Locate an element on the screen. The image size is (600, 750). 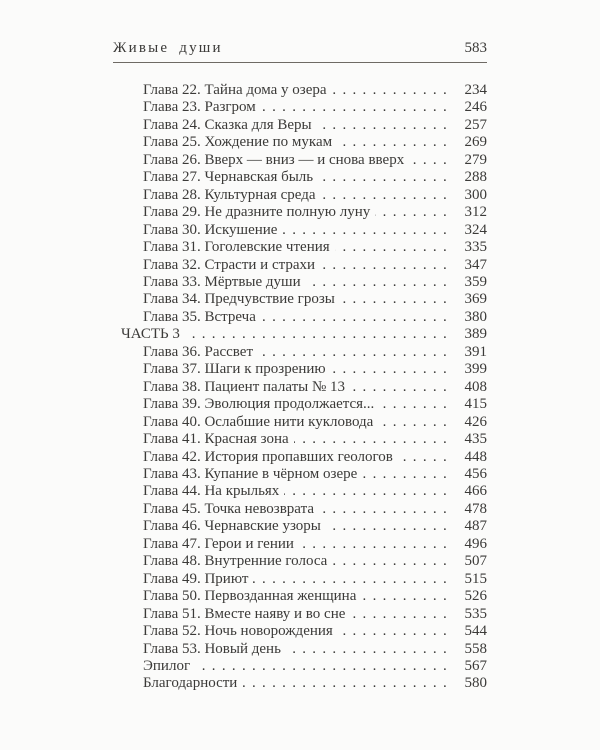
toc-entry: Глава 25. Хождение по мукам 269 is located at coordinates (315, 142).